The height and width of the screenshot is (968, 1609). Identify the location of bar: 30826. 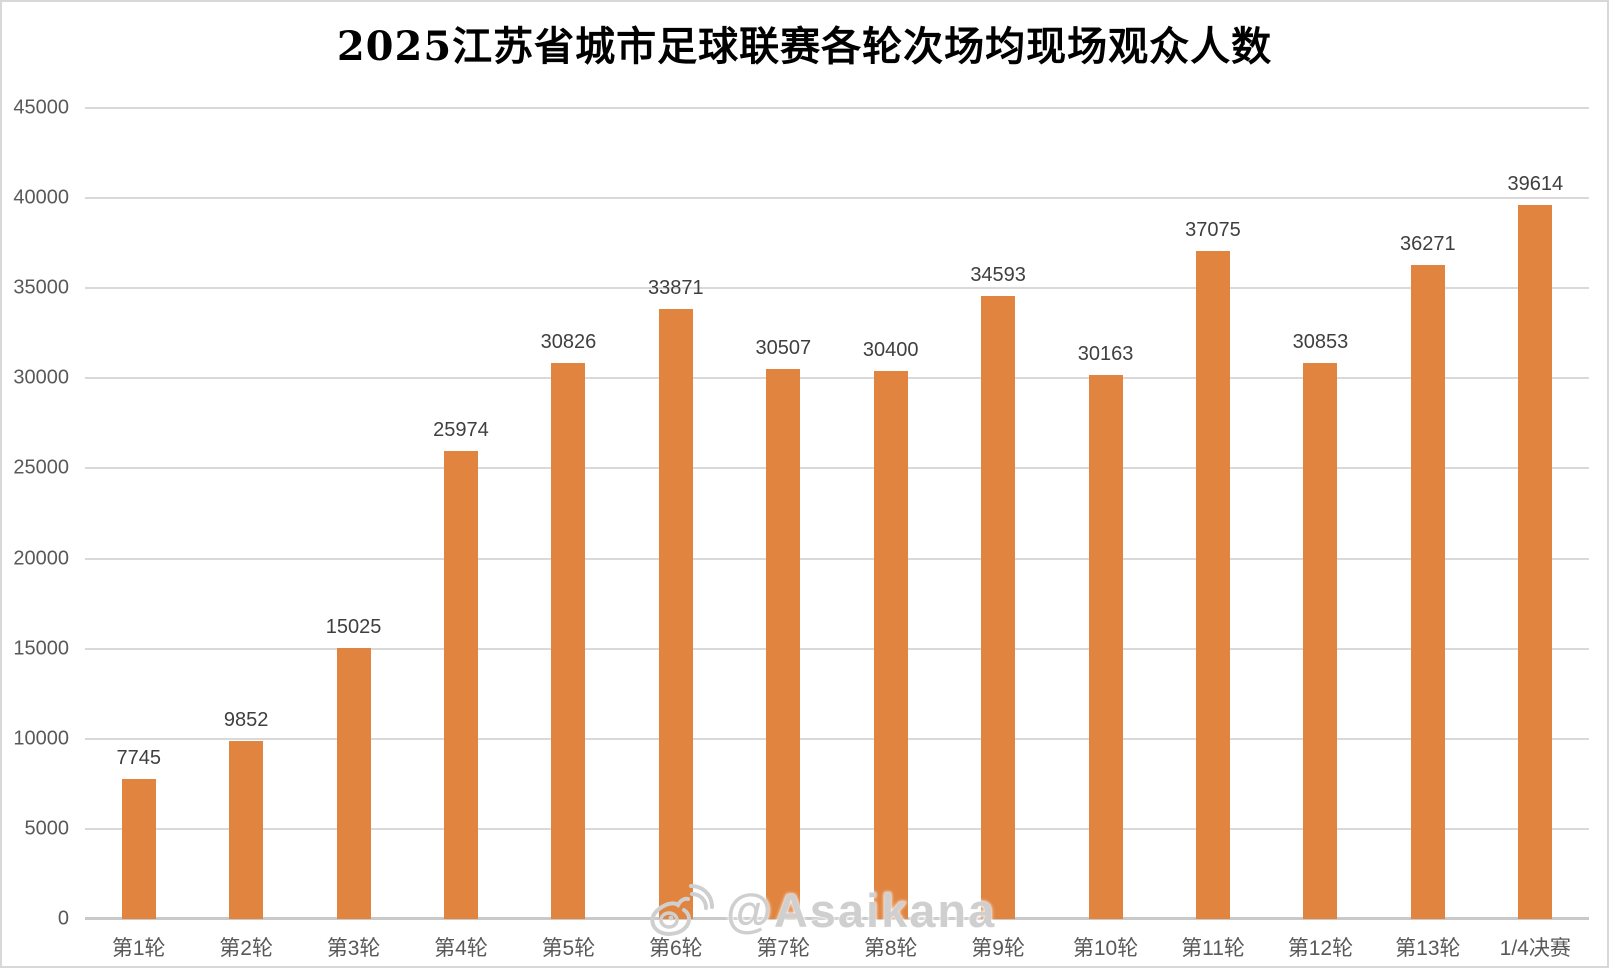
(568, 625).